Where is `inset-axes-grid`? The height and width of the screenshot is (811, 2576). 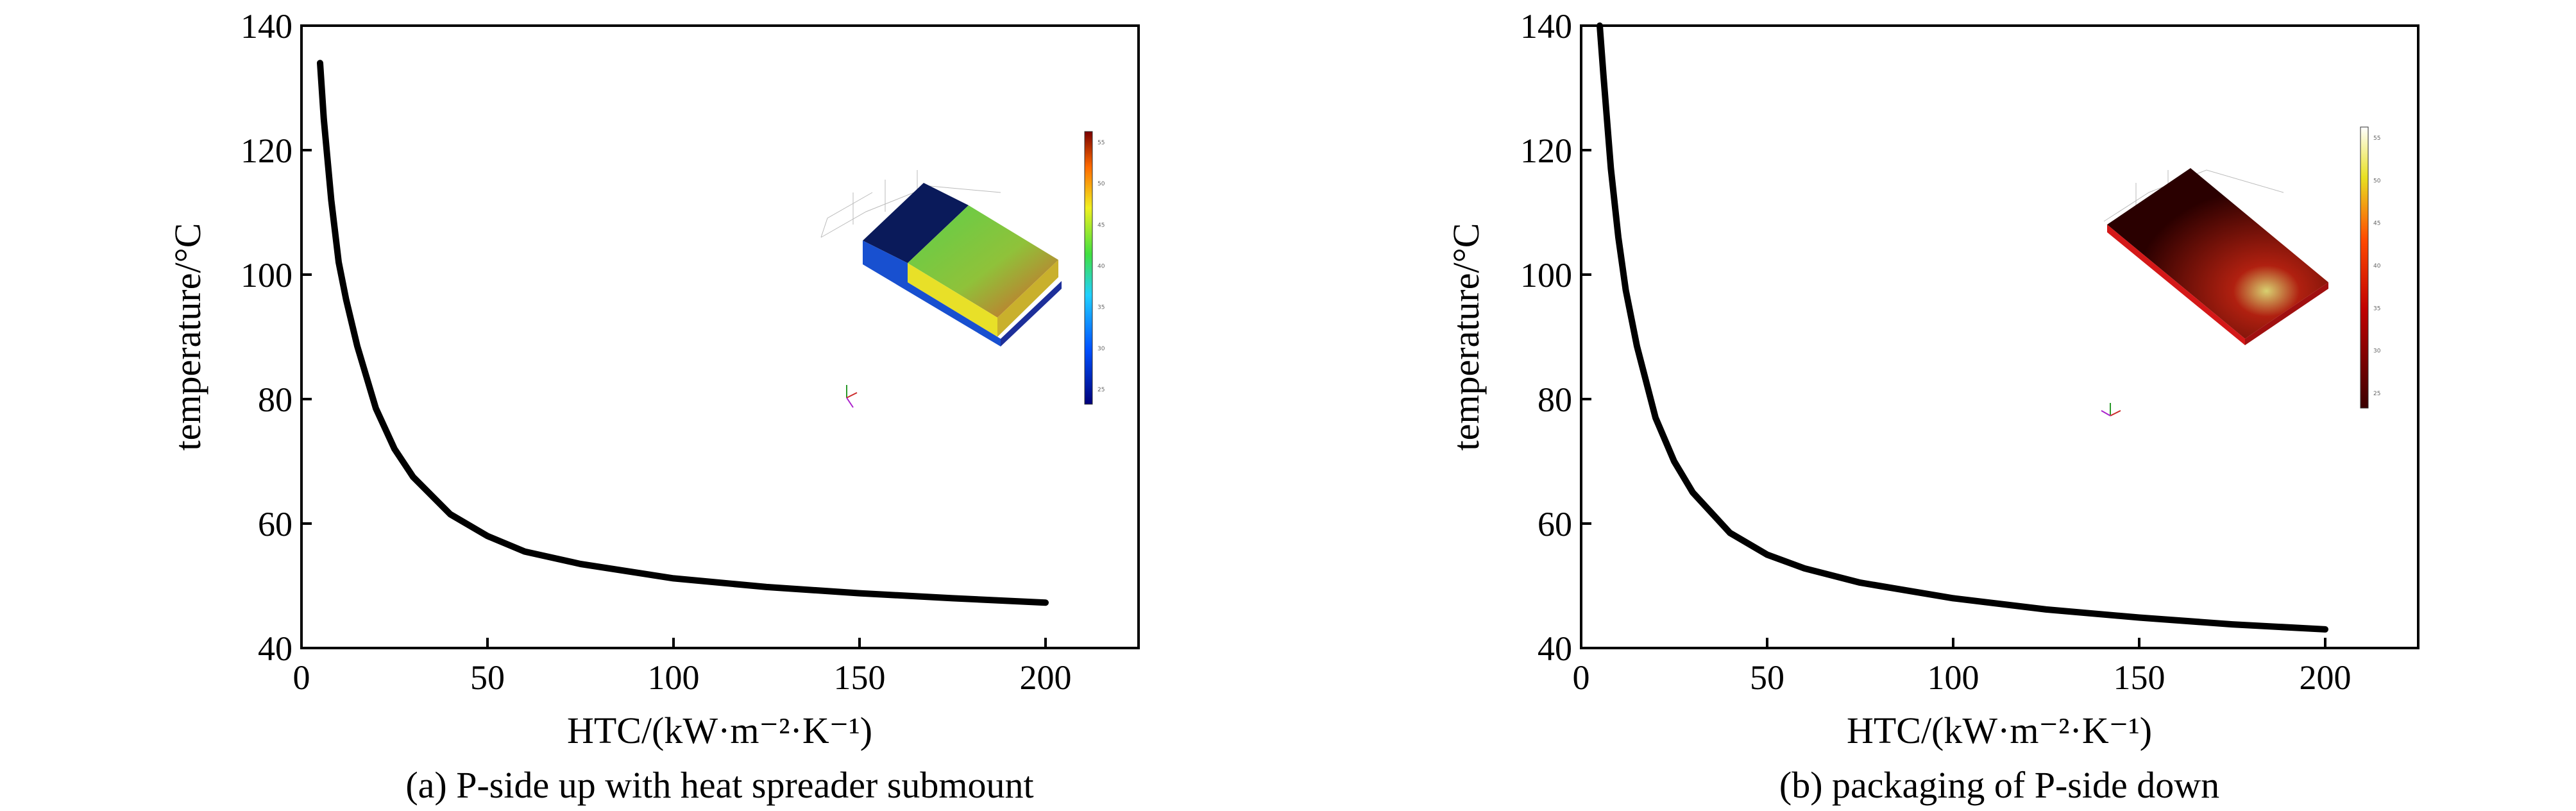 inset-axes-grid is located at coordinates (910, 204).